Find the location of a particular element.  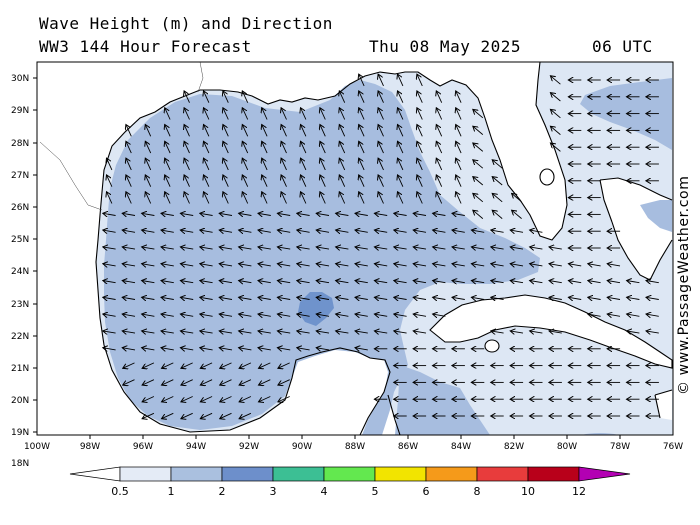

wave-height-legend: 0.5 1 2 3 4 5 6 8 10 12 is located at coordinates (350, 482).